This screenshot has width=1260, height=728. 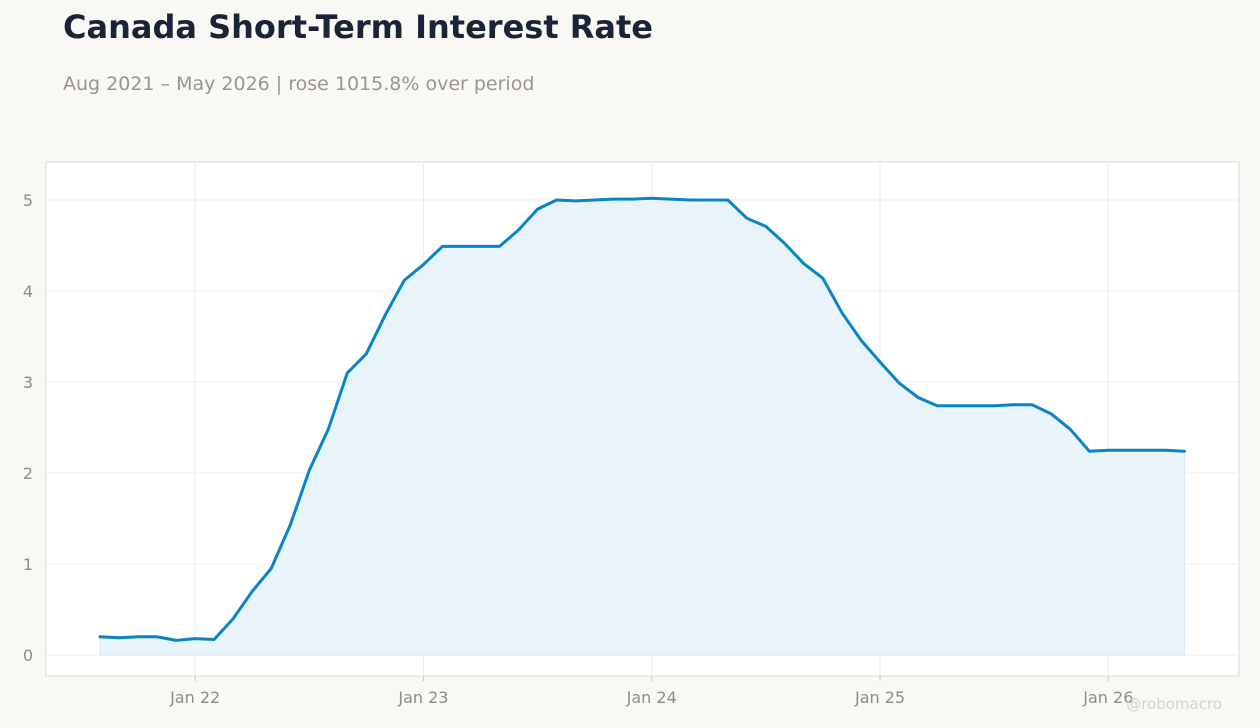 What do you see at coordinates (879, 697) in the screenshot?
I see `x-tick-label: Jan 25` at bounding box center [879, 697].